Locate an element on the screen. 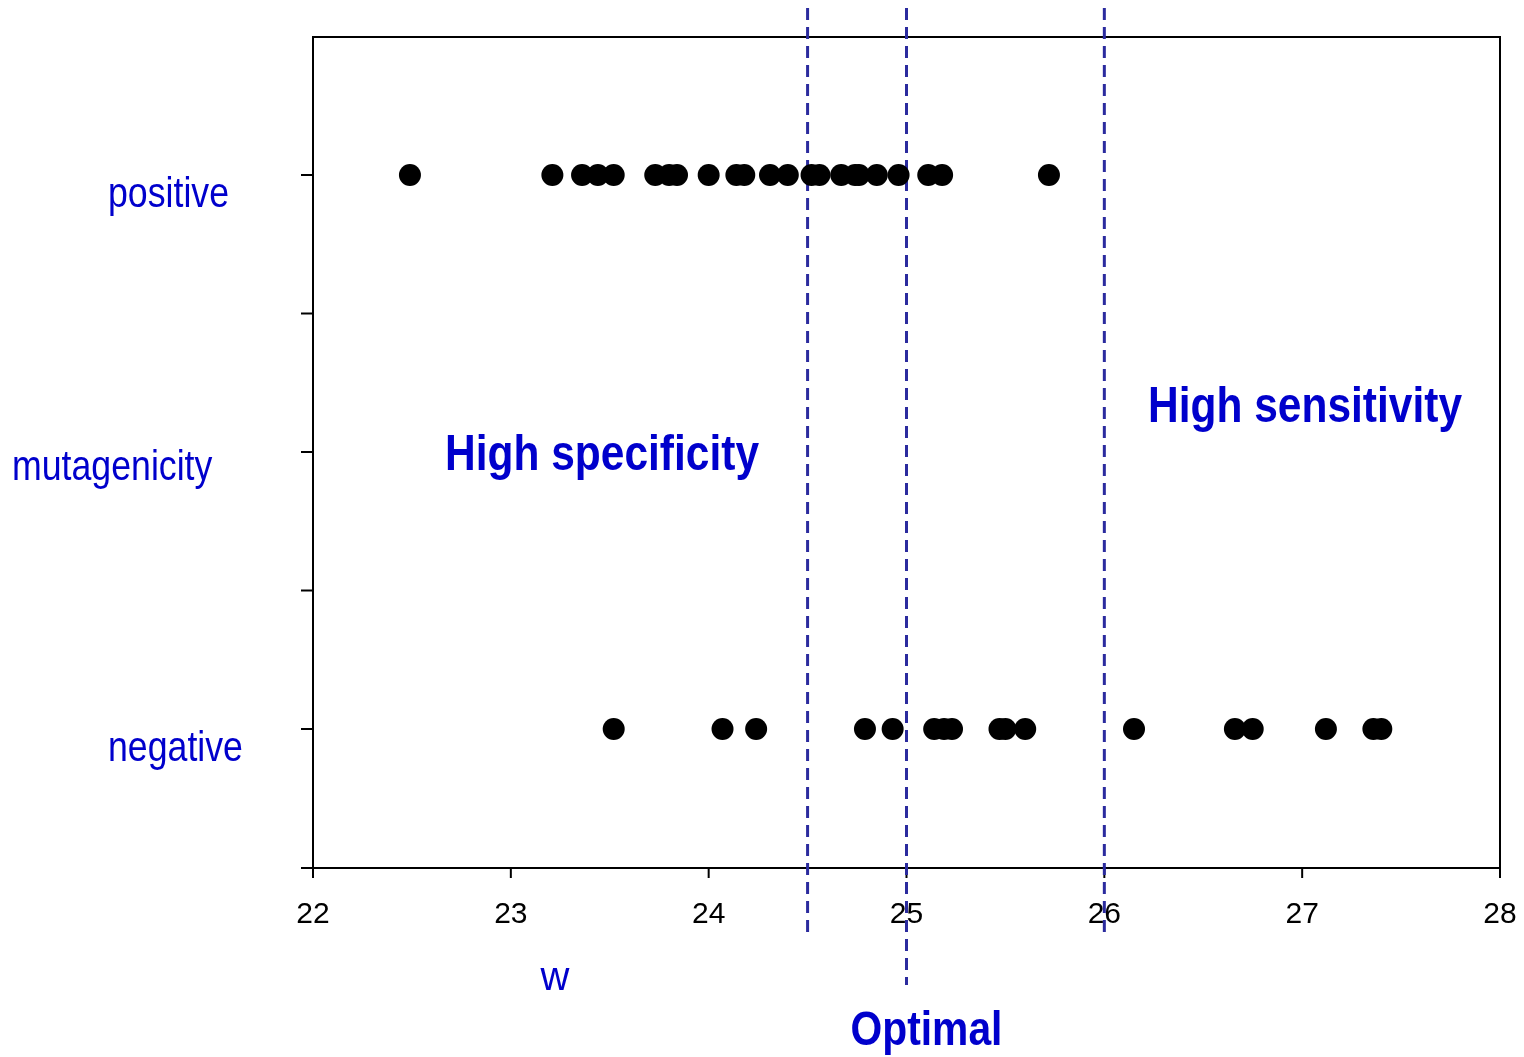 The width and height of the screenshot is (1524, 1057). x-axis-title: w is located at coordinates (554, 976).